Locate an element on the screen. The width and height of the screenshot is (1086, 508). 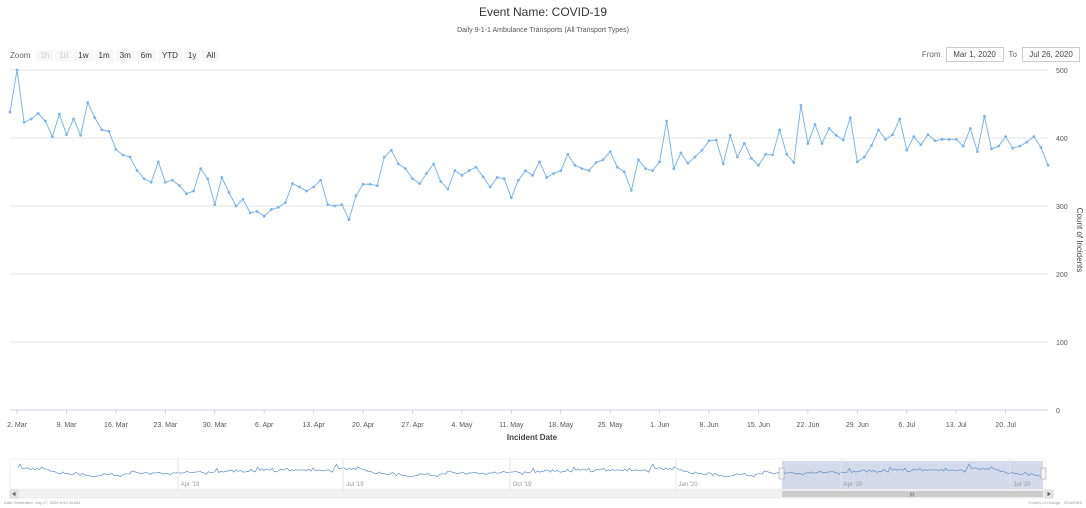
navigator-right-handle is located at coordinates (1043, 473).